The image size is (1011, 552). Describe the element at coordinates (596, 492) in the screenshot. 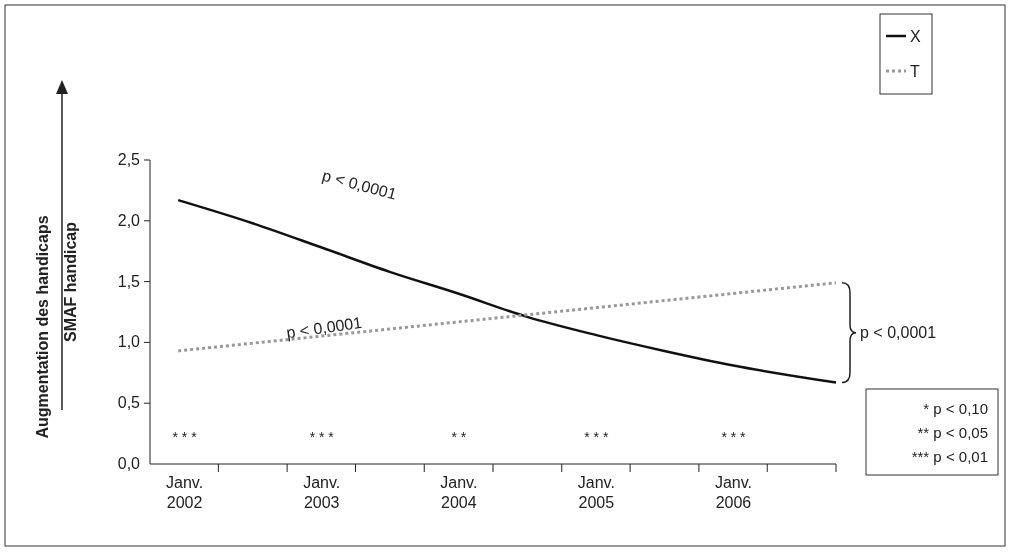

I see `x-tick-label: Janv. 2005` at that location.